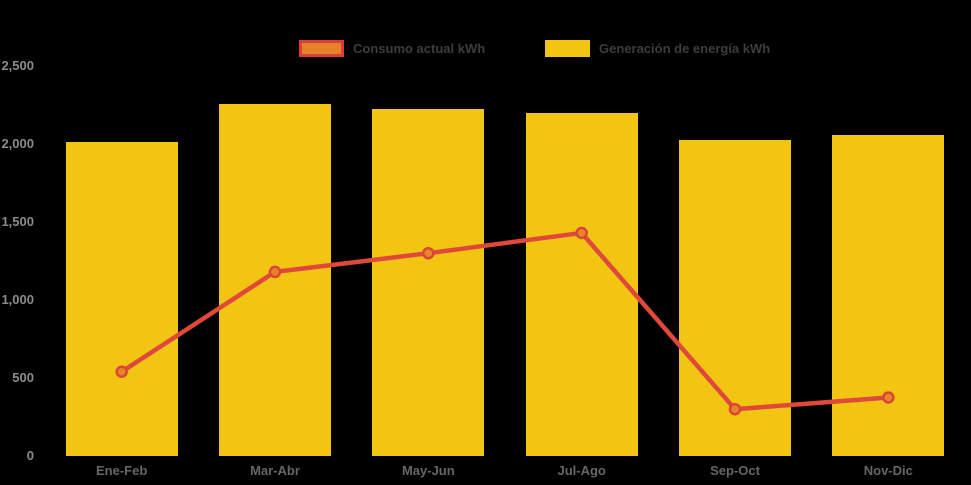 Image resolution: width=971 pixels, height=485 pixels. What do you see at coordinates (122, 470) in the screenshot?
I see `x-axis-label: Ene-Feb` at bounding box center [122, 470].